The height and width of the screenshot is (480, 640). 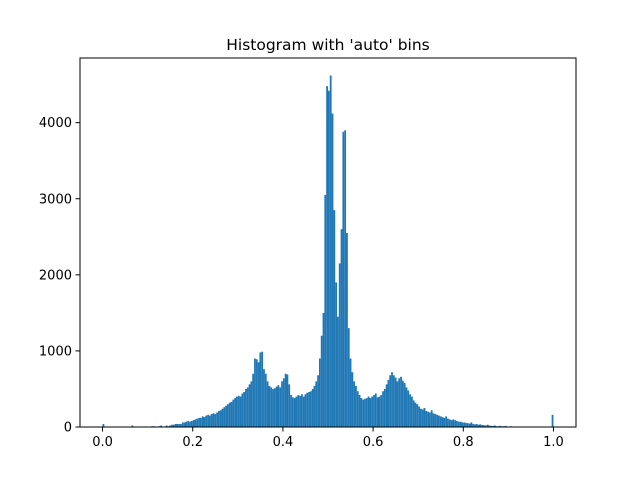 What do you see at coordinates (55, 199) in the screenshot?
I see `y-tick-label: 3000` at bounding box center [55, 199].